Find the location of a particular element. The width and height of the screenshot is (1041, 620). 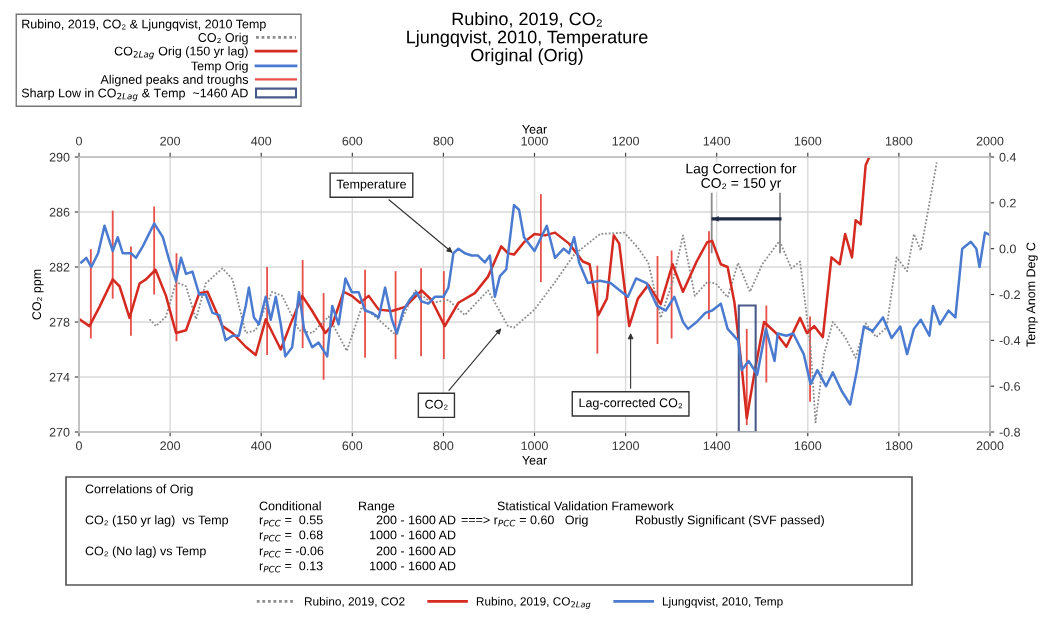

legend-label: Sharp Low in CO$_{2Lag}$ & Temp ~1460 AD is located at coordinates (134, 95).